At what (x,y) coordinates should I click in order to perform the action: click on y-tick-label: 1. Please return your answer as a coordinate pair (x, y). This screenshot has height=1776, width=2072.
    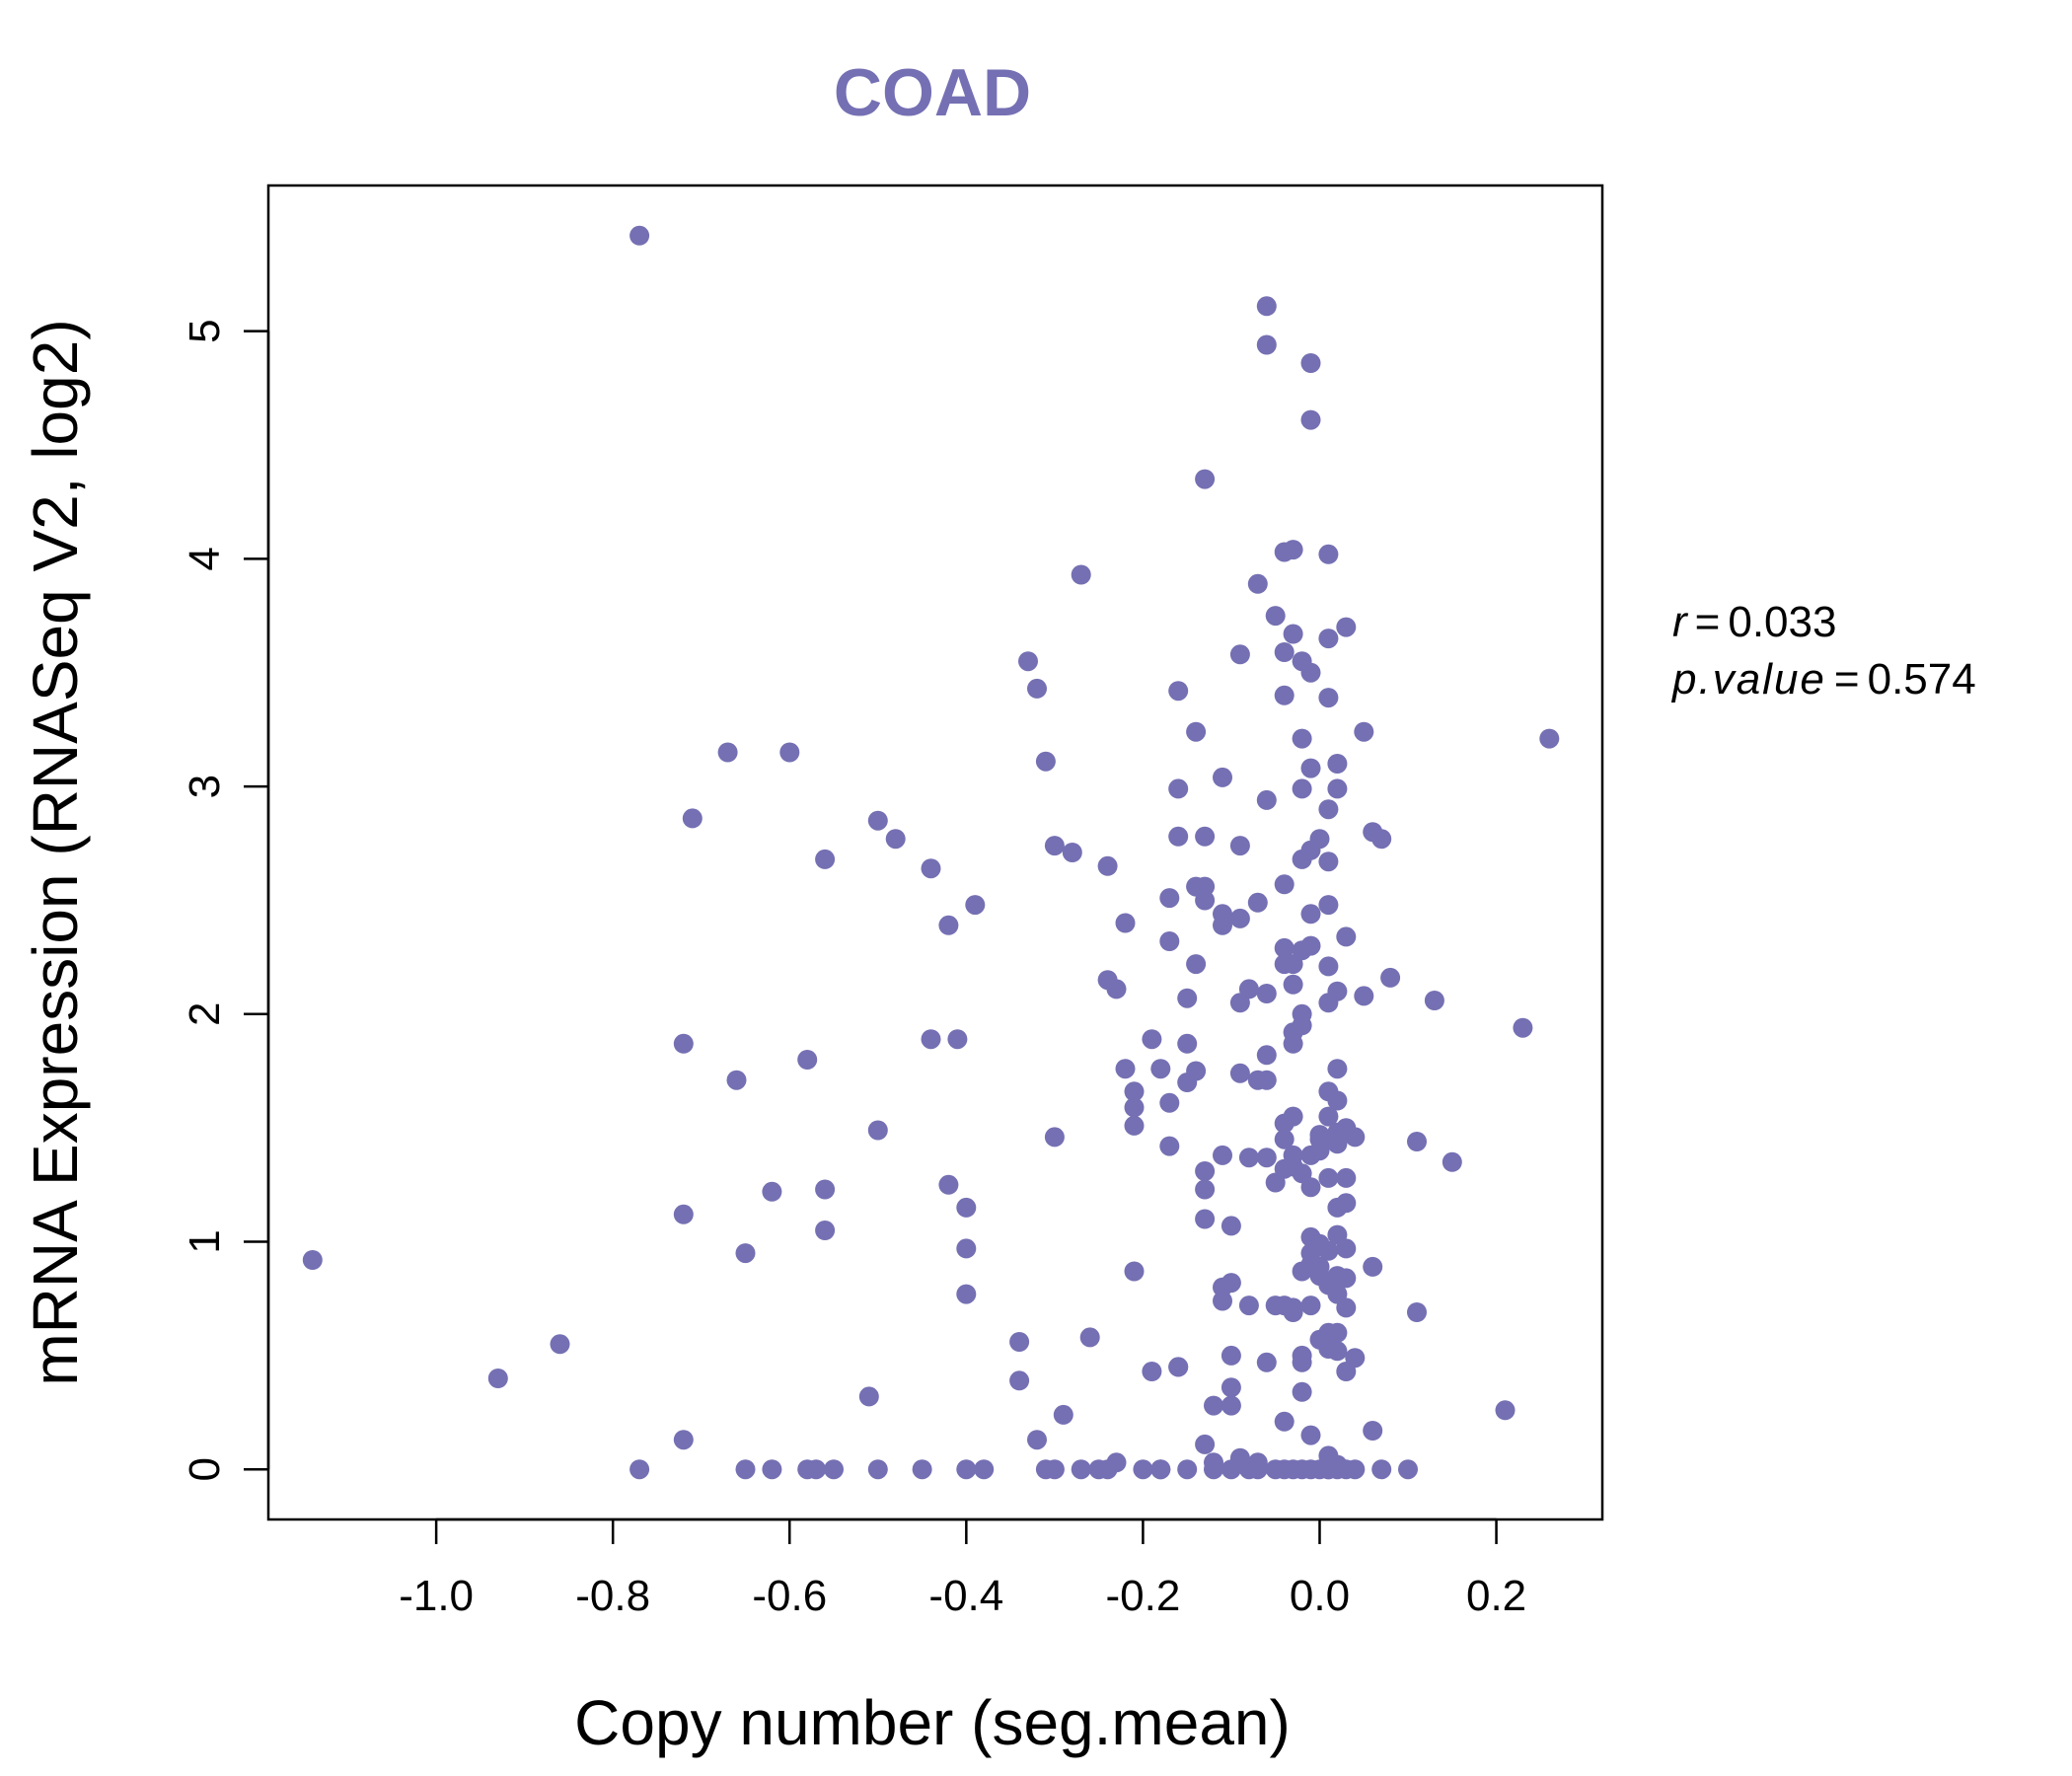
    Looking at the image, I should click on (205, 1241).